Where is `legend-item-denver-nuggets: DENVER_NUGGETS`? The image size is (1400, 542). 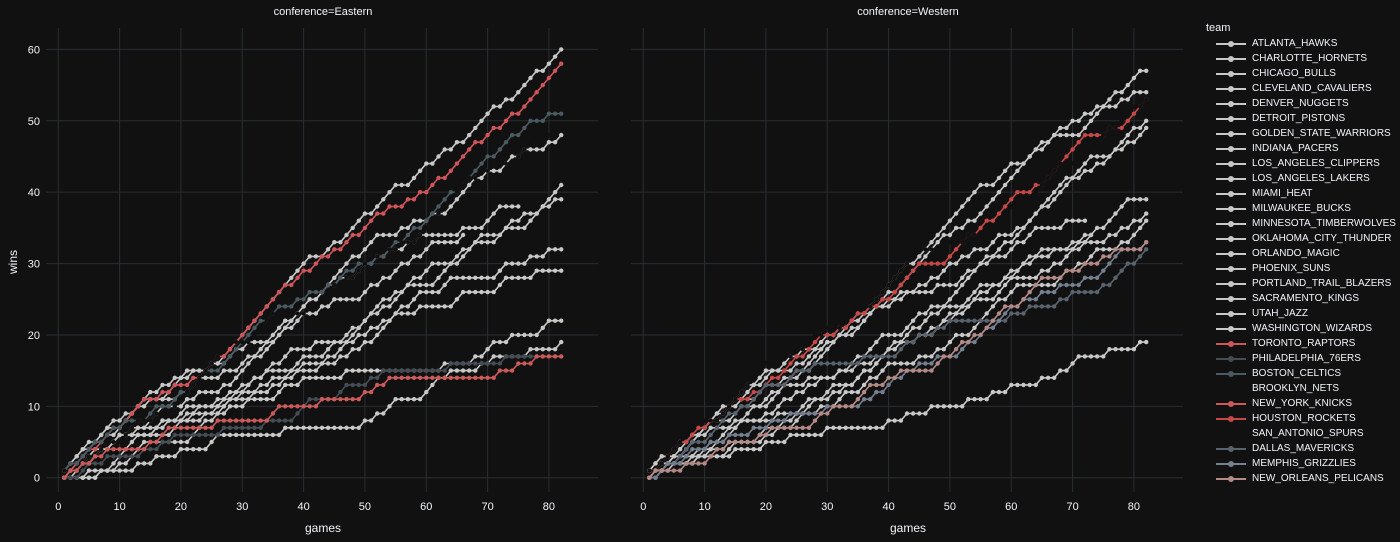
legend-item-denver-nuggets: DENVER_NUGGETS is located at coordinates (1301, 103).